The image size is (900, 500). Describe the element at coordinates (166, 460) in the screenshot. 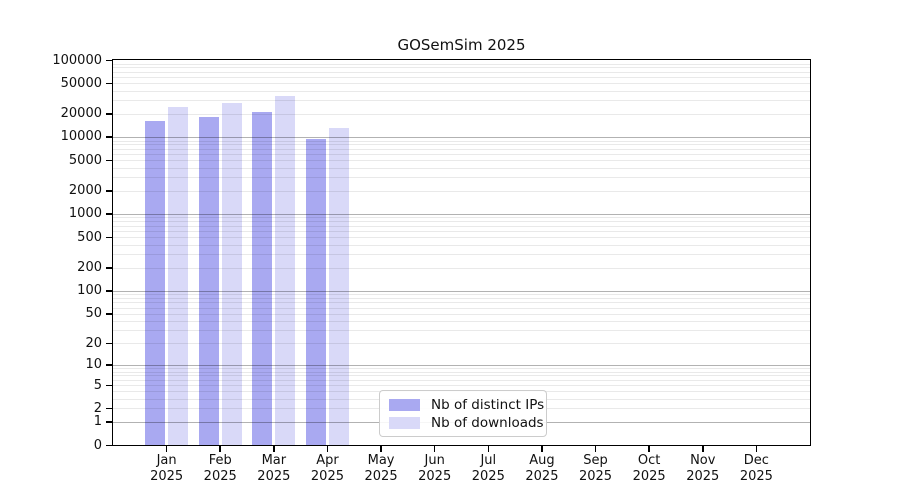

I see `x-tick-month: Jan` at that location.